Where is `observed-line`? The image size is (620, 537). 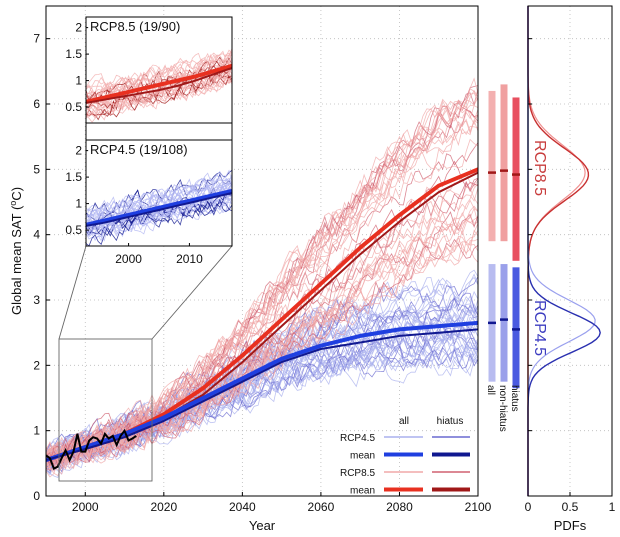 observed-line is located at coordinates (91, 449).